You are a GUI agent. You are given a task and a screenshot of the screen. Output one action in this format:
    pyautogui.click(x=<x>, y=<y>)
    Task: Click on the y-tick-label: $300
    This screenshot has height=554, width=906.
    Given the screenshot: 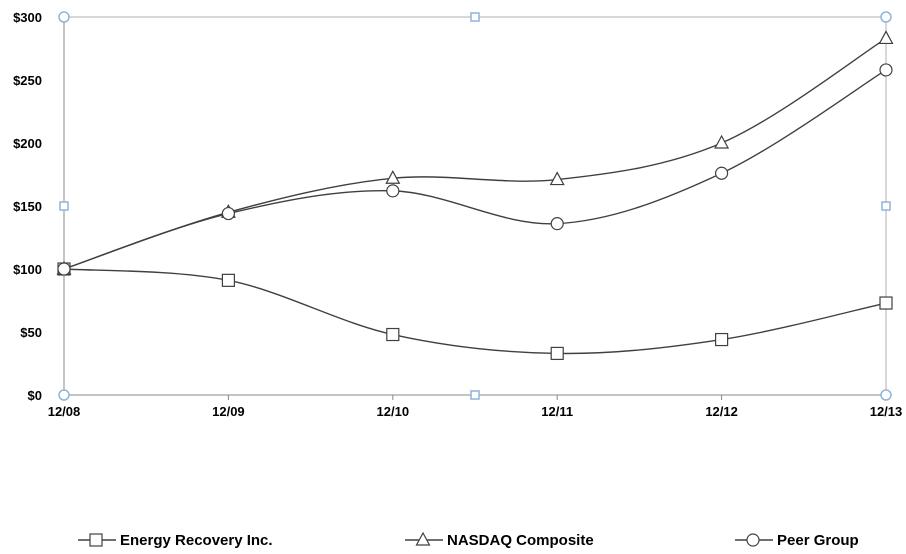 What is the action you would take?
    pyautogui.click(x=27, y=17)
    